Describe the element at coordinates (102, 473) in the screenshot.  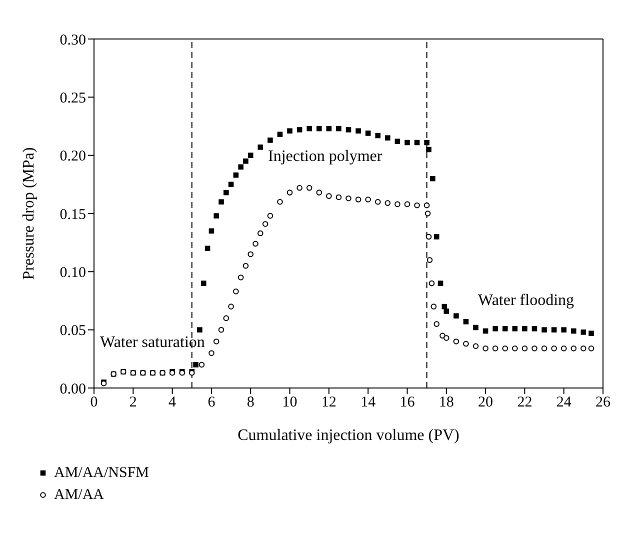
I see `legend-label: AM/AA/NSFM` at that location.